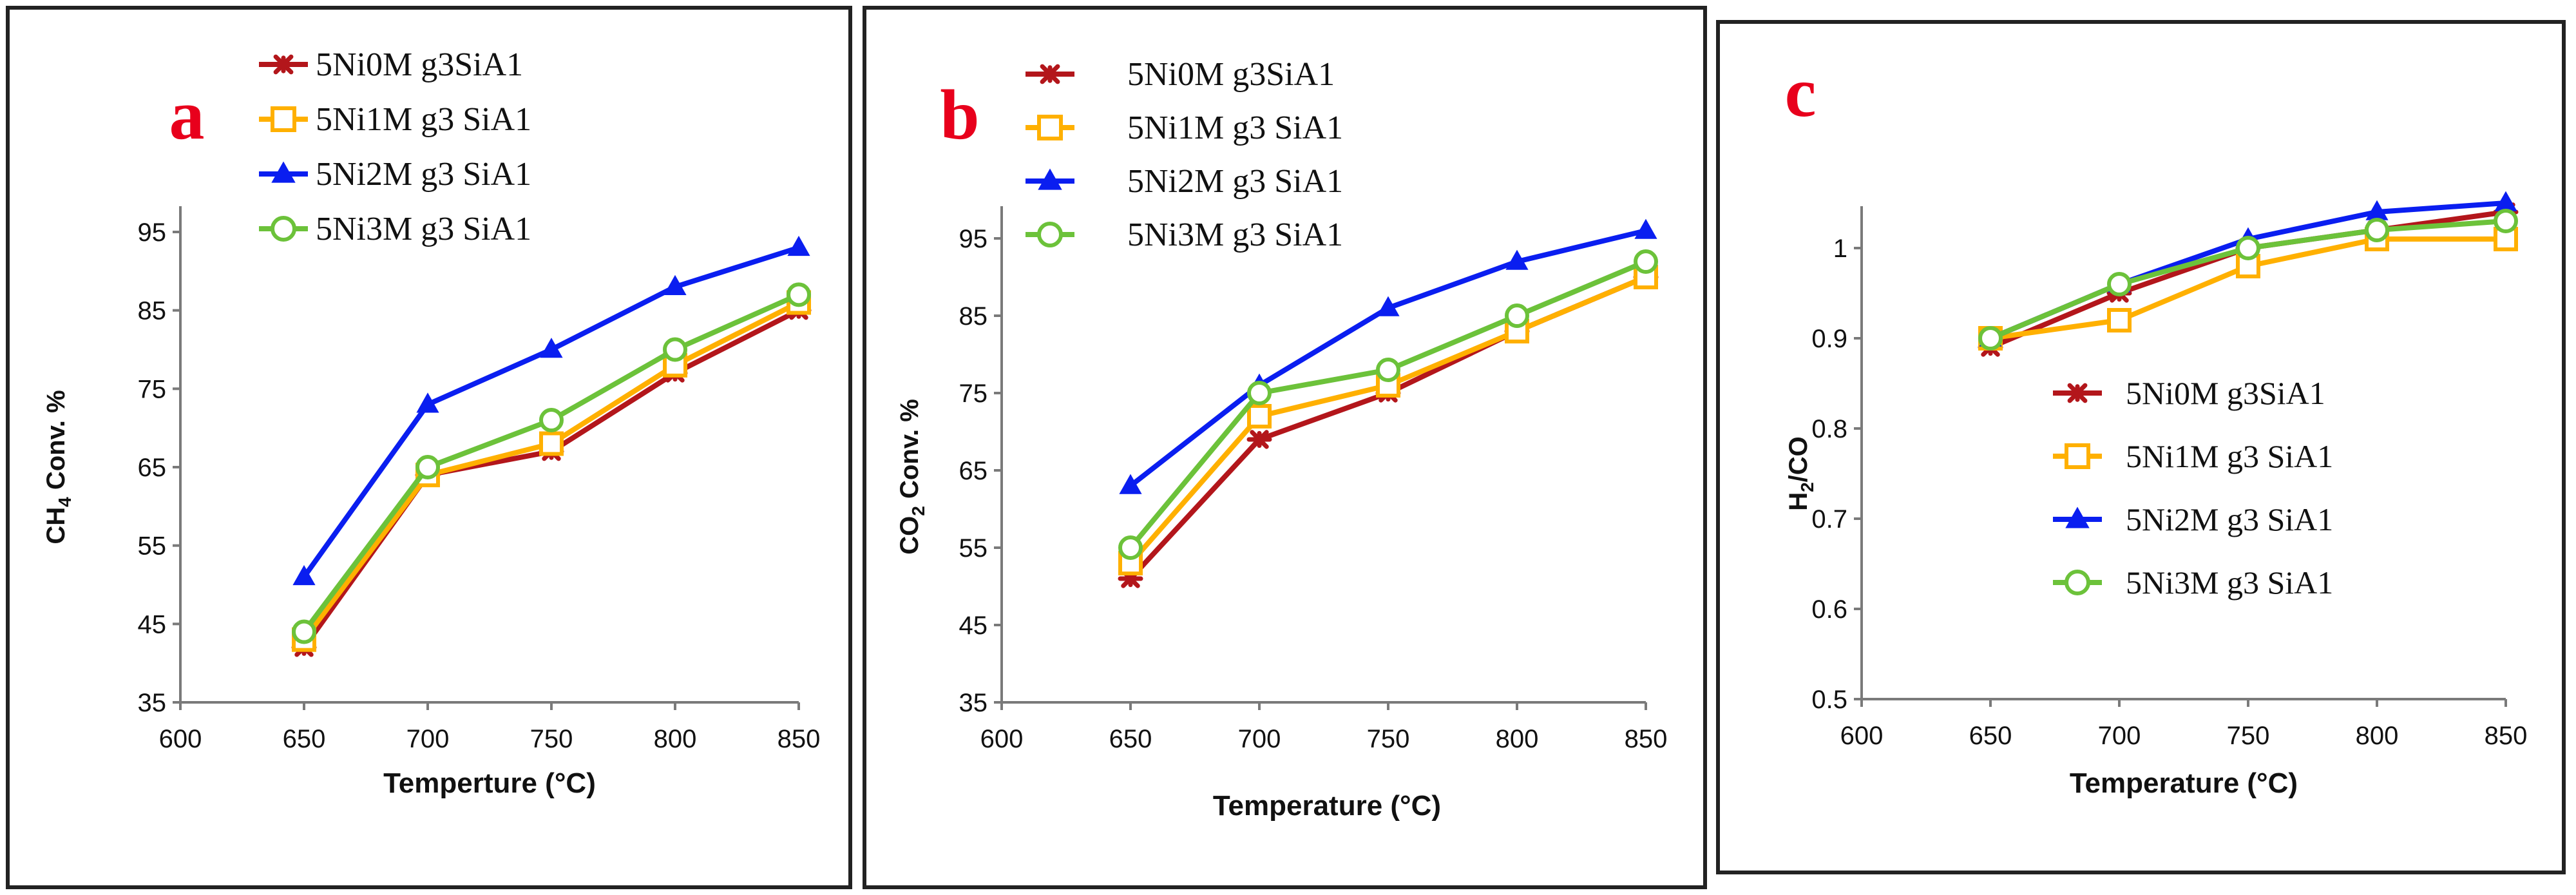 Image resolution: width=2576 pixels, height=895 pixels. I want to click on panel-letter: c, so click(1801, 92).